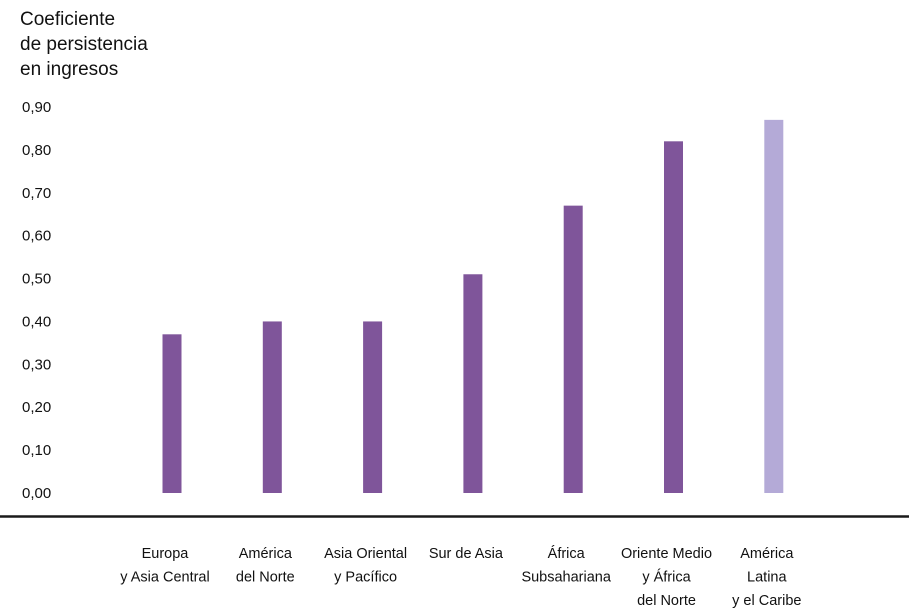  Describe the element at coordinates (767, 578) in the screenshot. I see `category-label: Latina` at that location.